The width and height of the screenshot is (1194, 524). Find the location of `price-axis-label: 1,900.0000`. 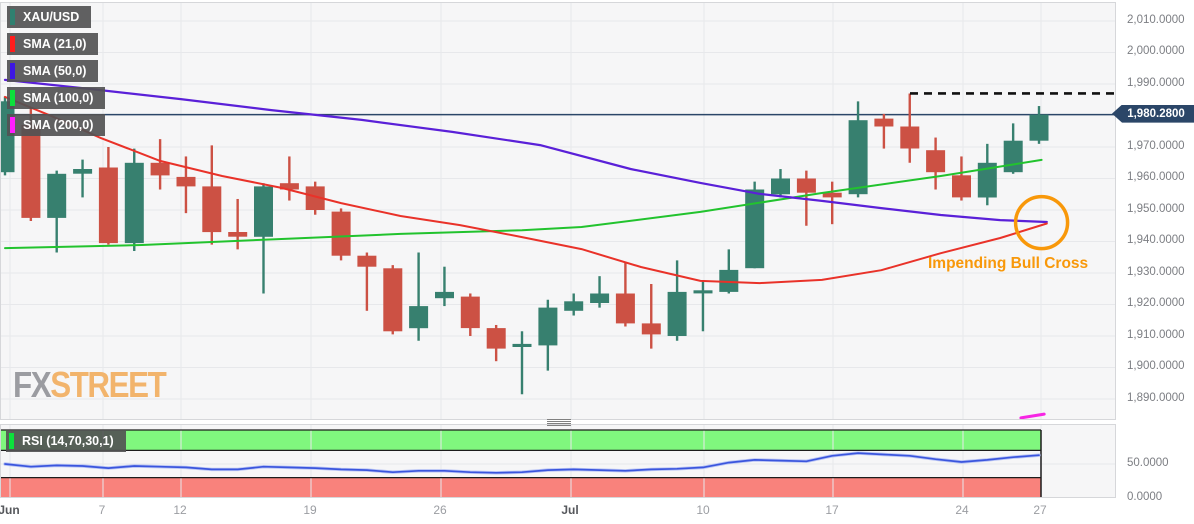

price-axis-label: 1,900.0000 is located at coordinates (1156, 366).